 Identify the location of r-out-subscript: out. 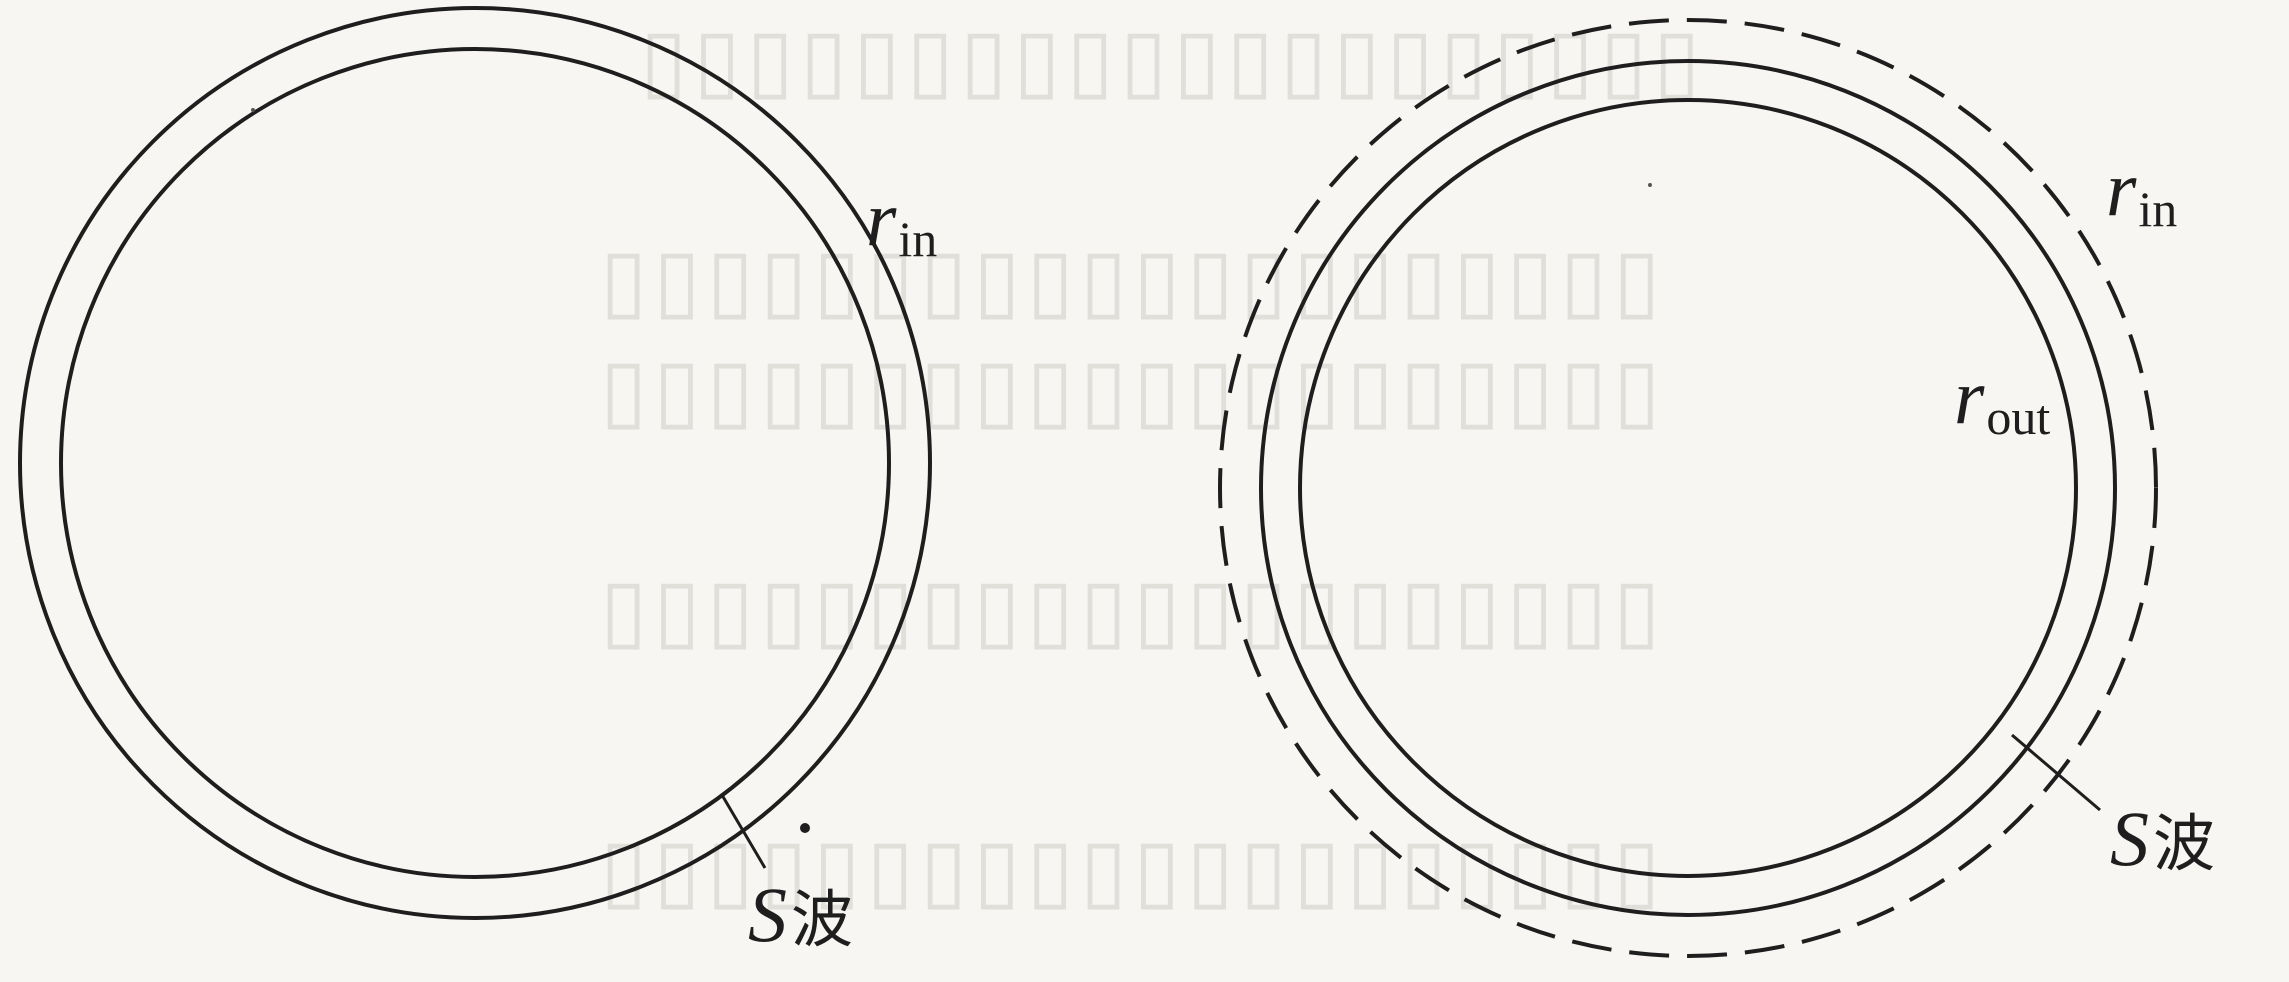
(2018, 417).